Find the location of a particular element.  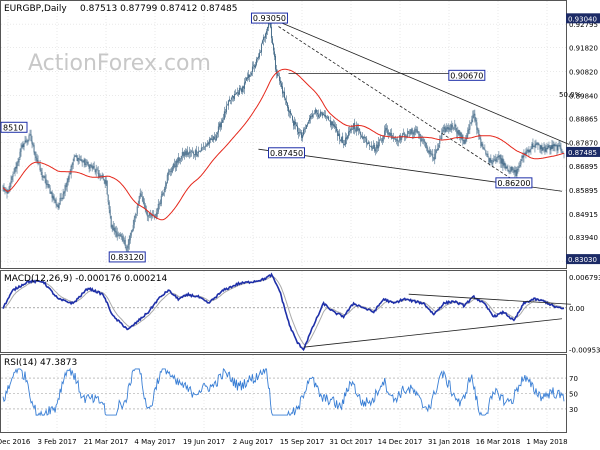

macd-axis-label: 0.00 is located at coordinates (577, 309).